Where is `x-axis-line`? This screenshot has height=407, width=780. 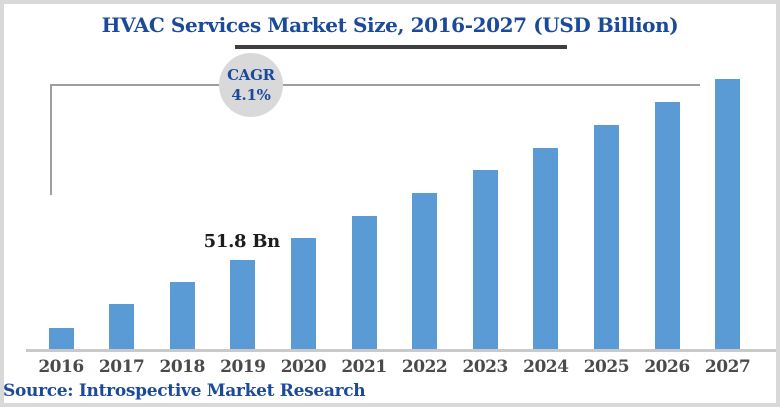
x-axis-line is located at coordinates (401, 350).